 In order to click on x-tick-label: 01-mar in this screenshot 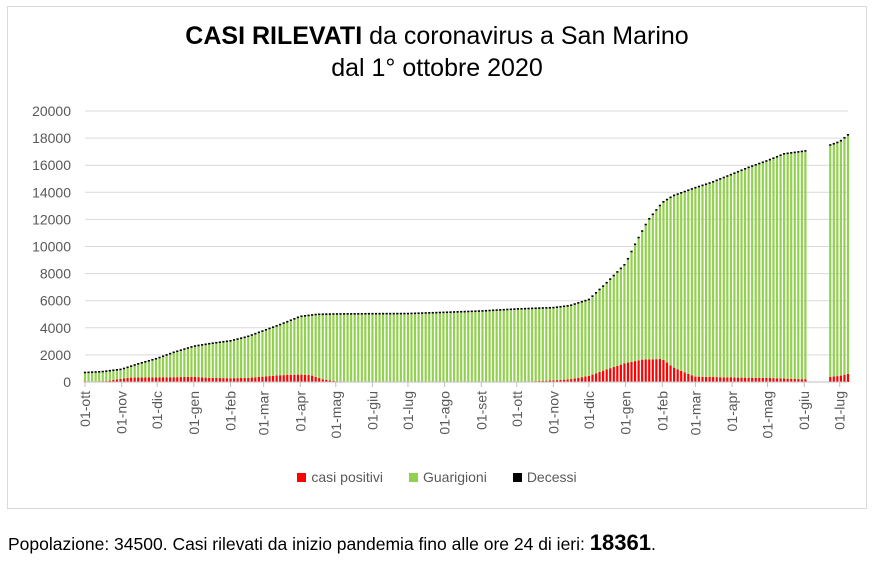, I will do `click(695, 413)`.